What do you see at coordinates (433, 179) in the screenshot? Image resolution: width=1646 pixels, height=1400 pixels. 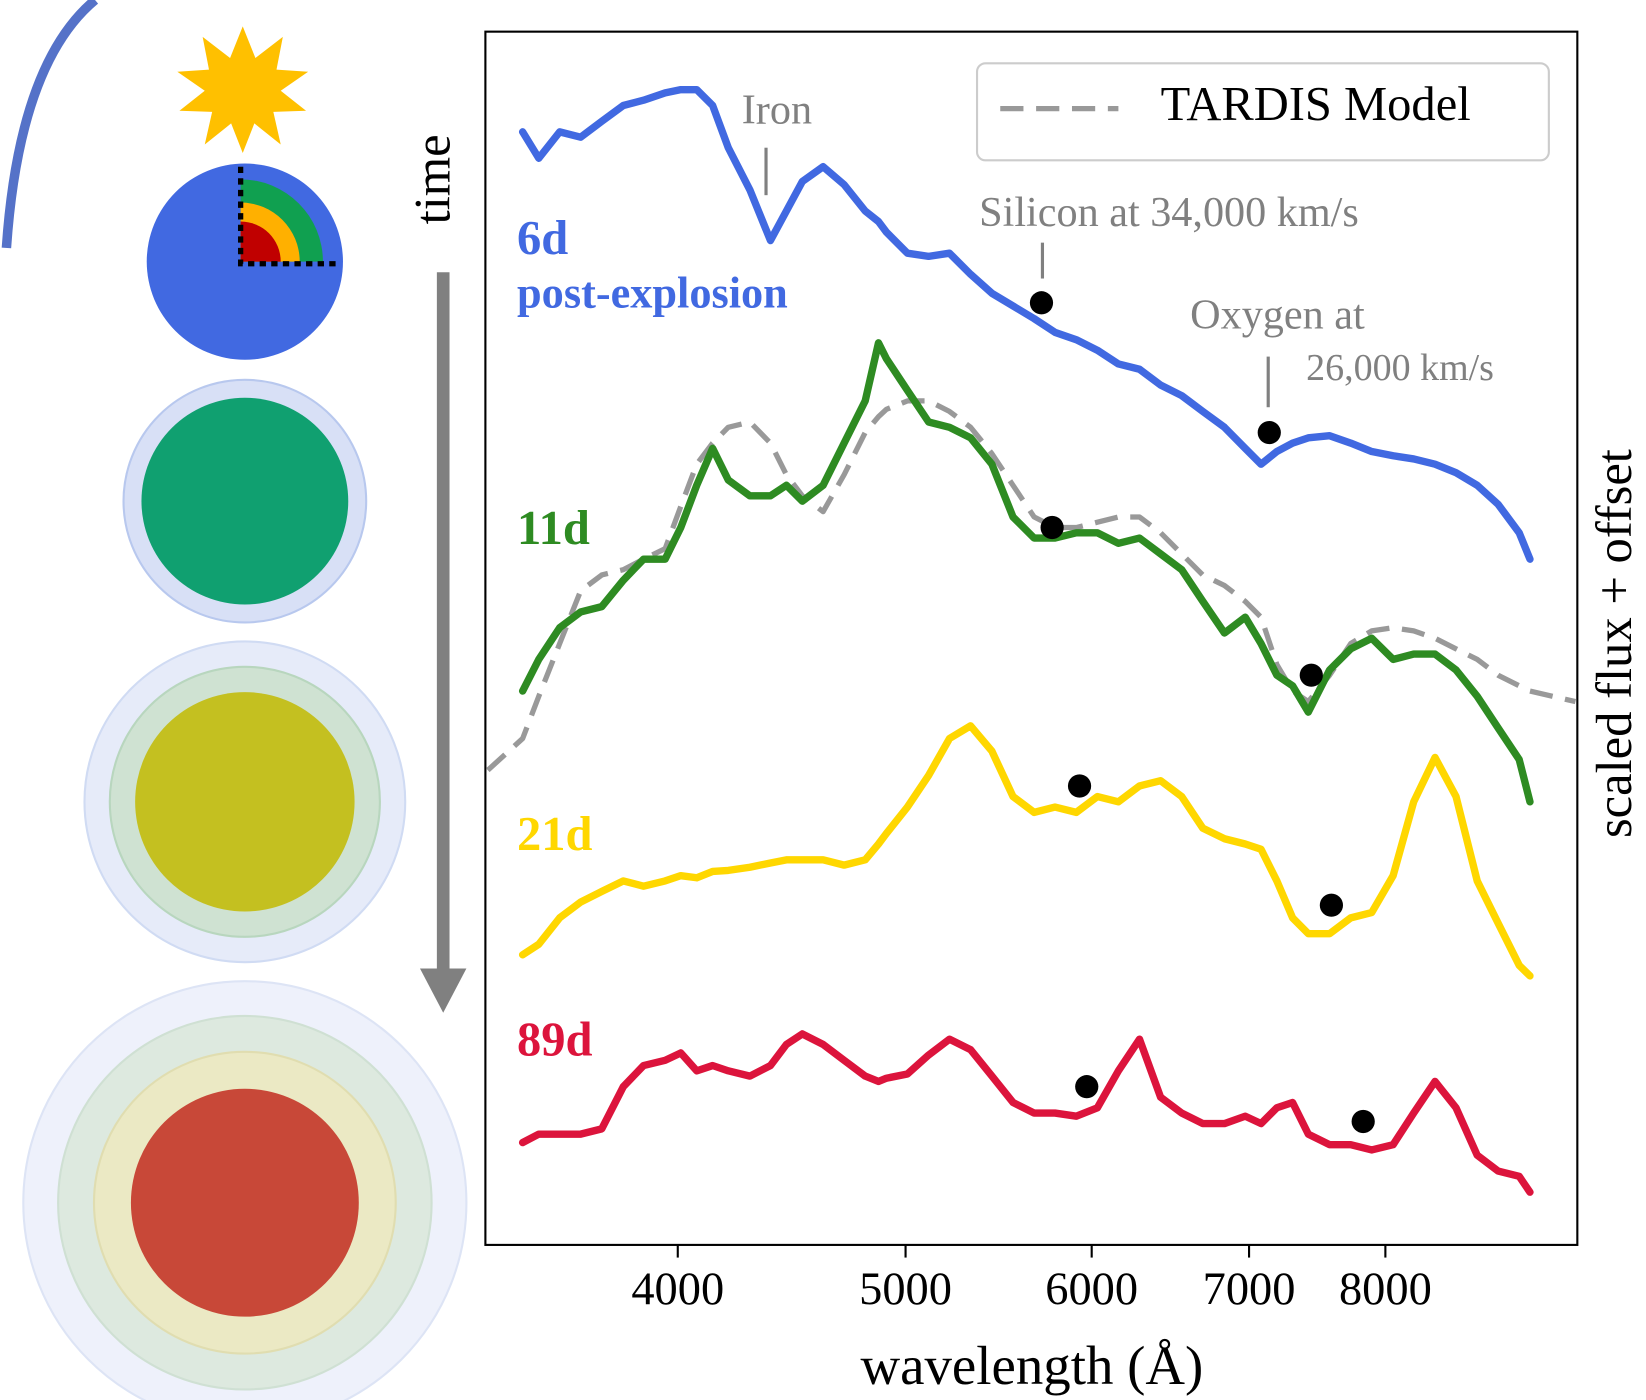 I see `time-label: time` at bounding box center [433, 179].